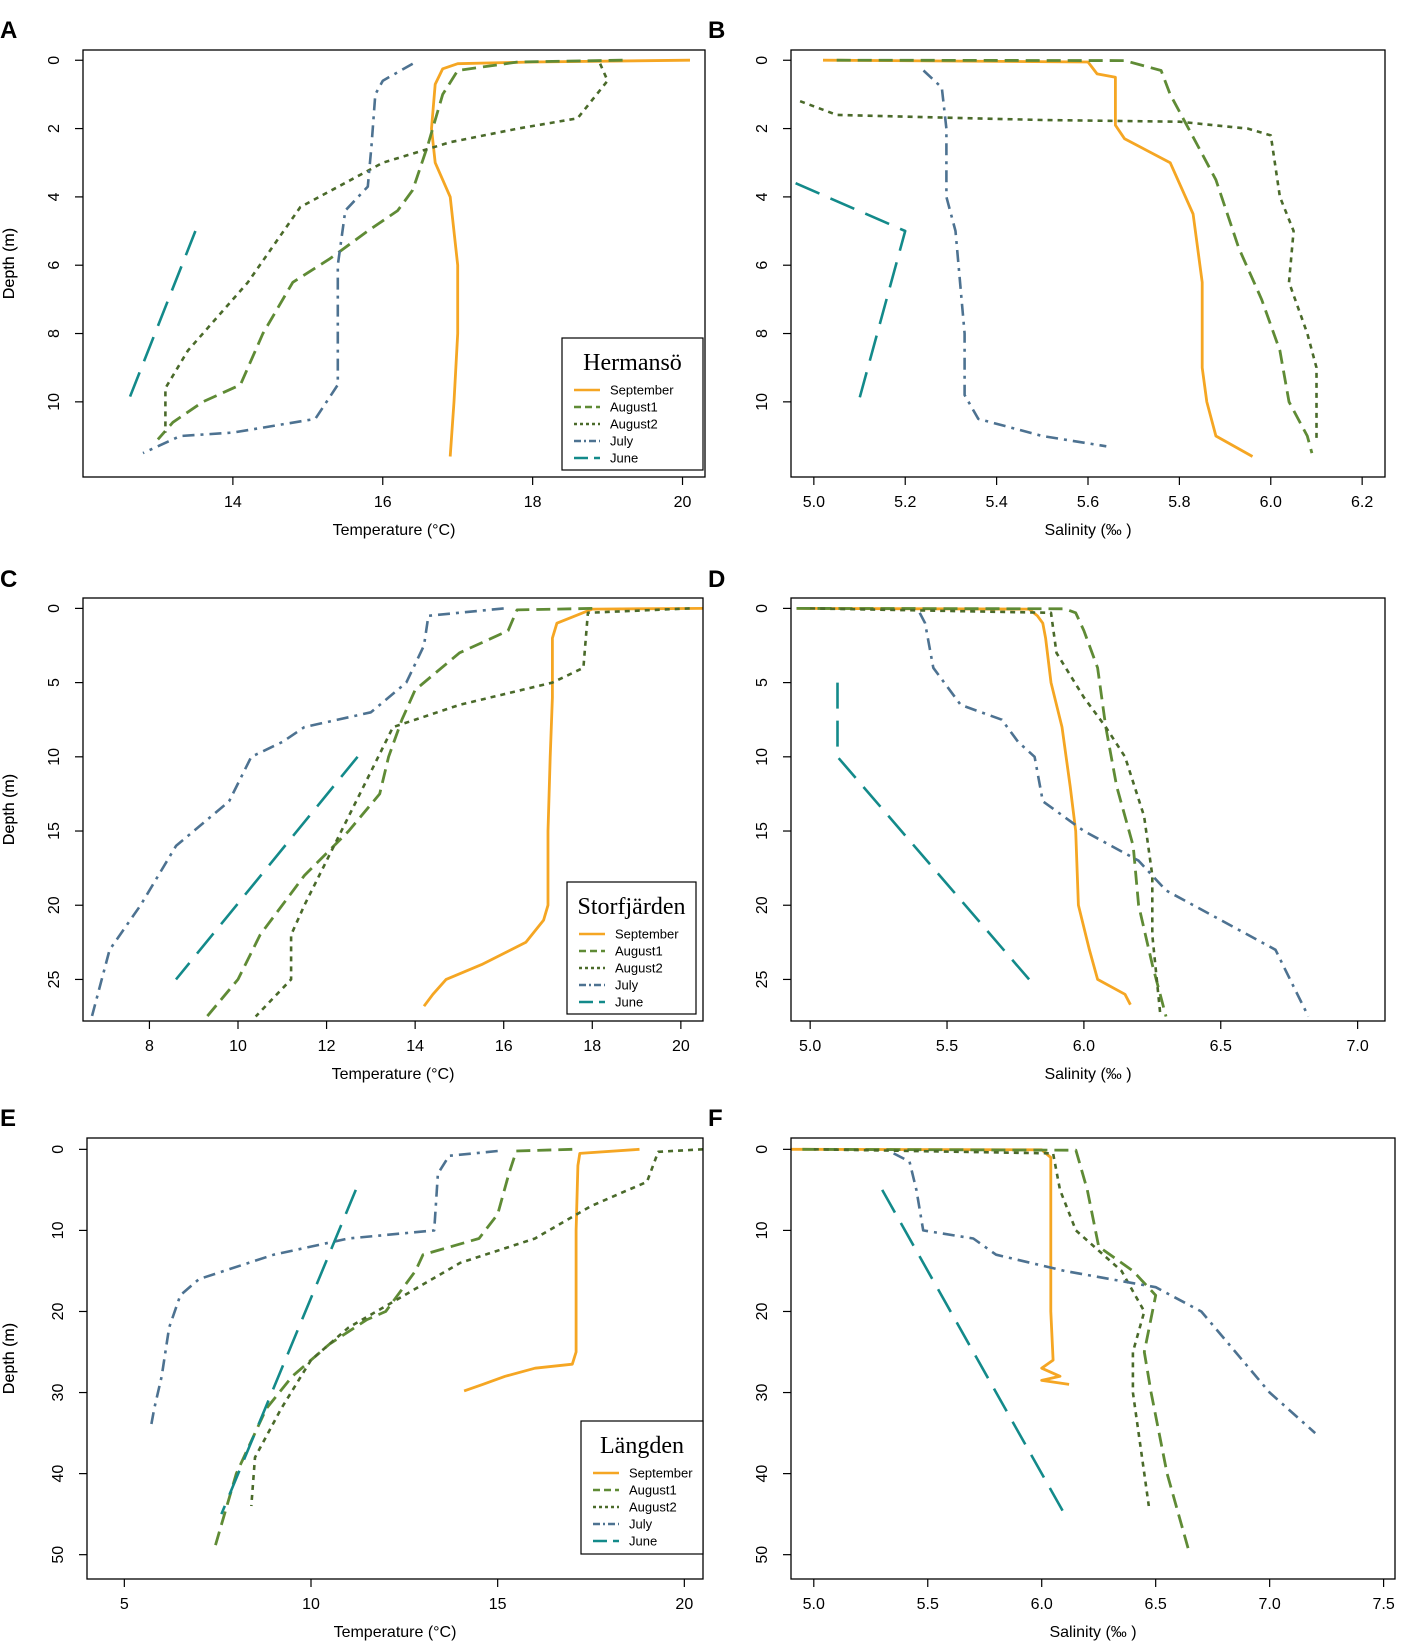 This screenshot has width=1417, height=1647. What do you see at coordinates (8, 1118) in the screenshot?
I see `panel-letter-E: E` at bounding box center [8, 1118].